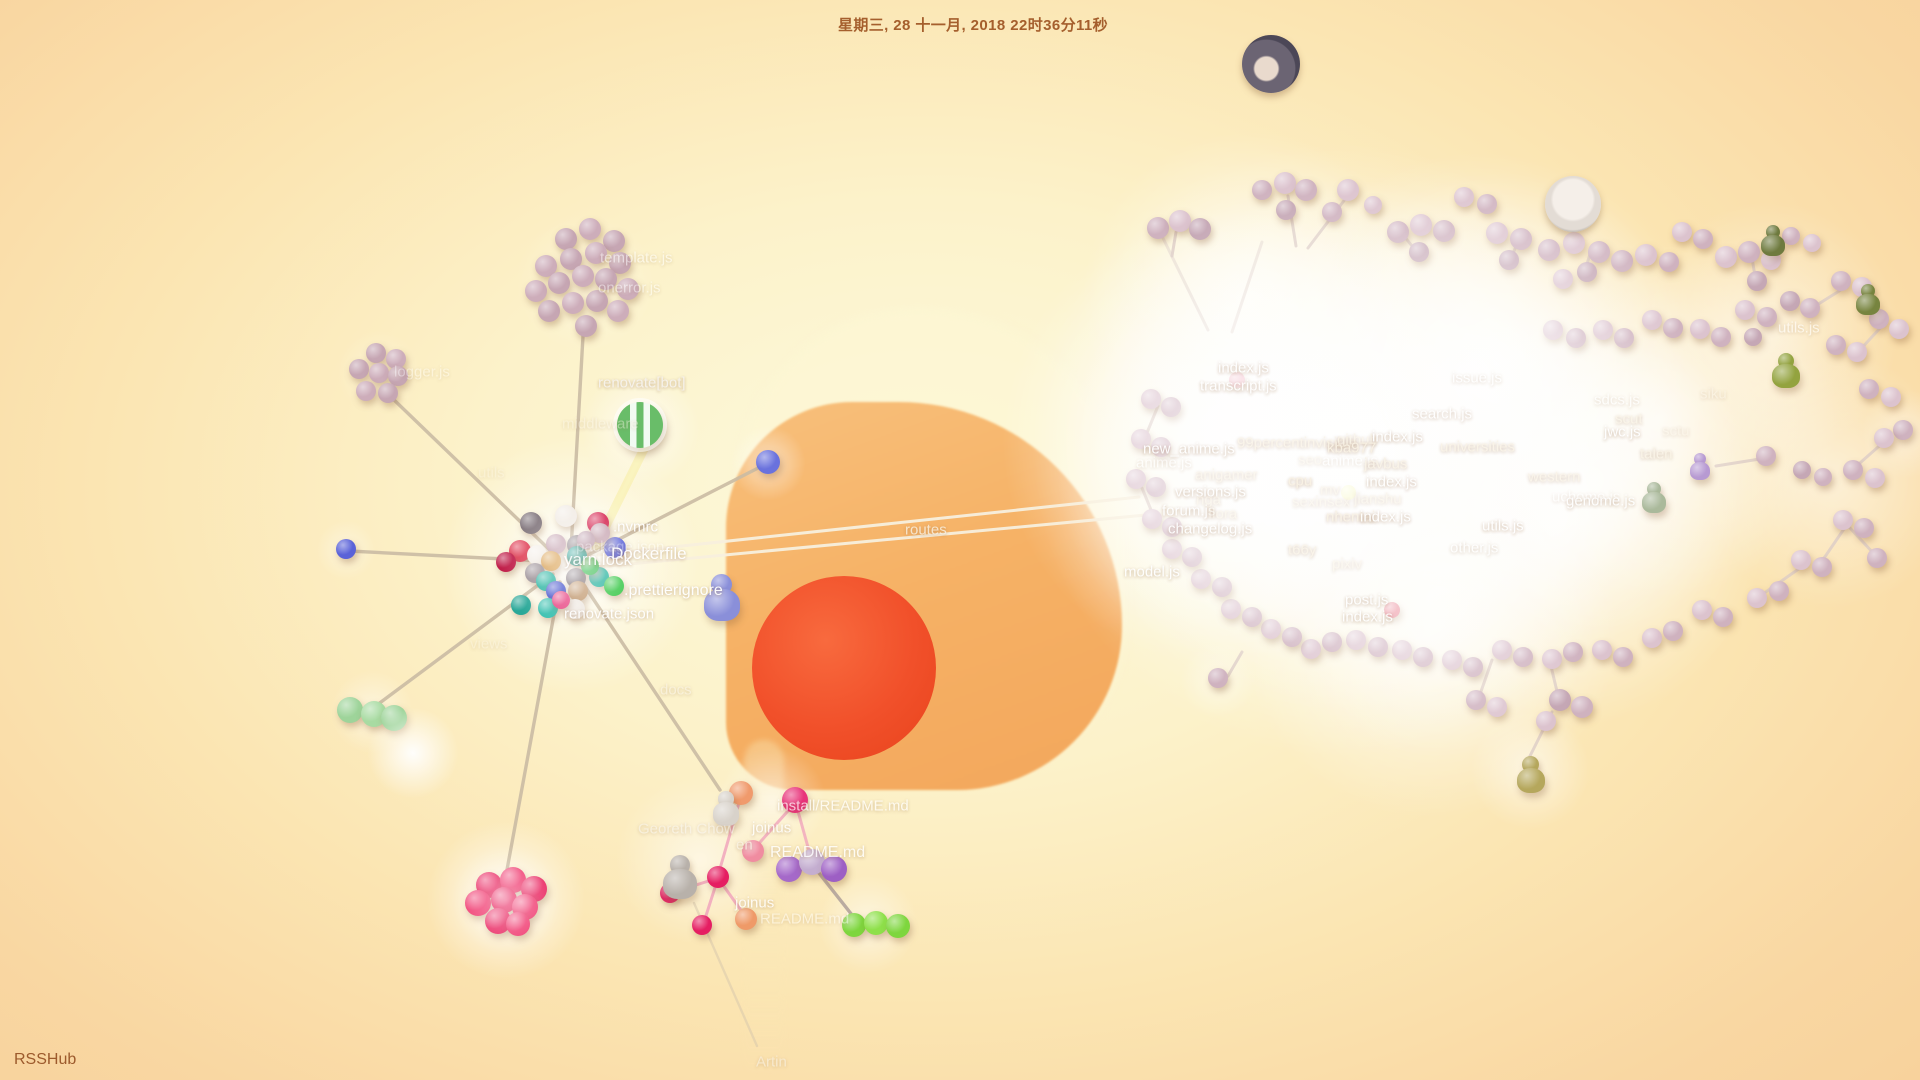 The height and width of the screenshot is (1080, 1920). What do you see at coordinates (1189, 511) in the screenshot?
I see `file-label: forum.js` at bounding box center [1189, 511].